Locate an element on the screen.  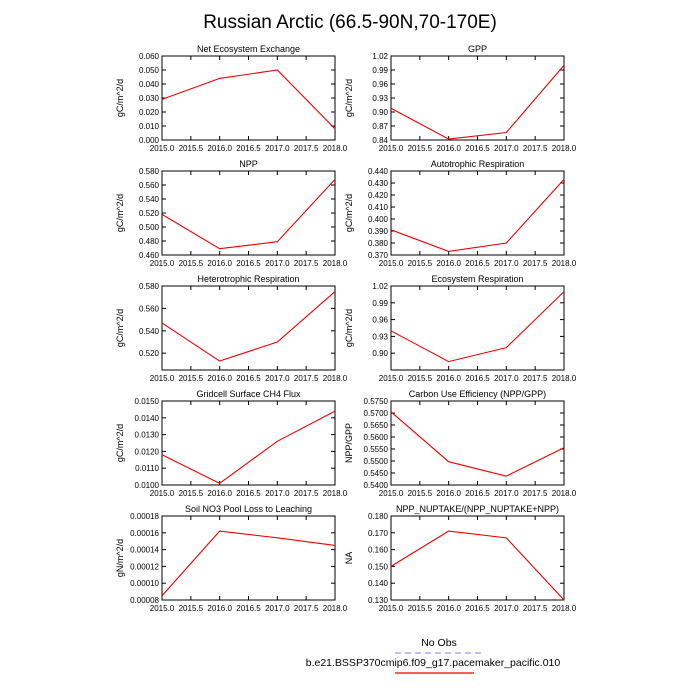
y-axis-label: gN/m^2/d is located at coordinates (120, 558).